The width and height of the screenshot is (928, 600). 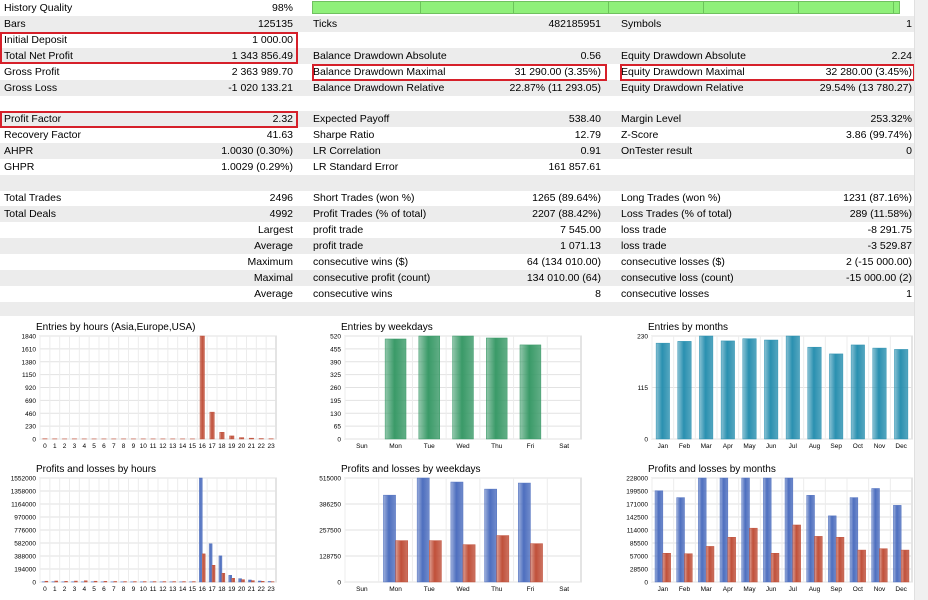 I want to click on y-tick-label: 260, so click(x=335, y=388).